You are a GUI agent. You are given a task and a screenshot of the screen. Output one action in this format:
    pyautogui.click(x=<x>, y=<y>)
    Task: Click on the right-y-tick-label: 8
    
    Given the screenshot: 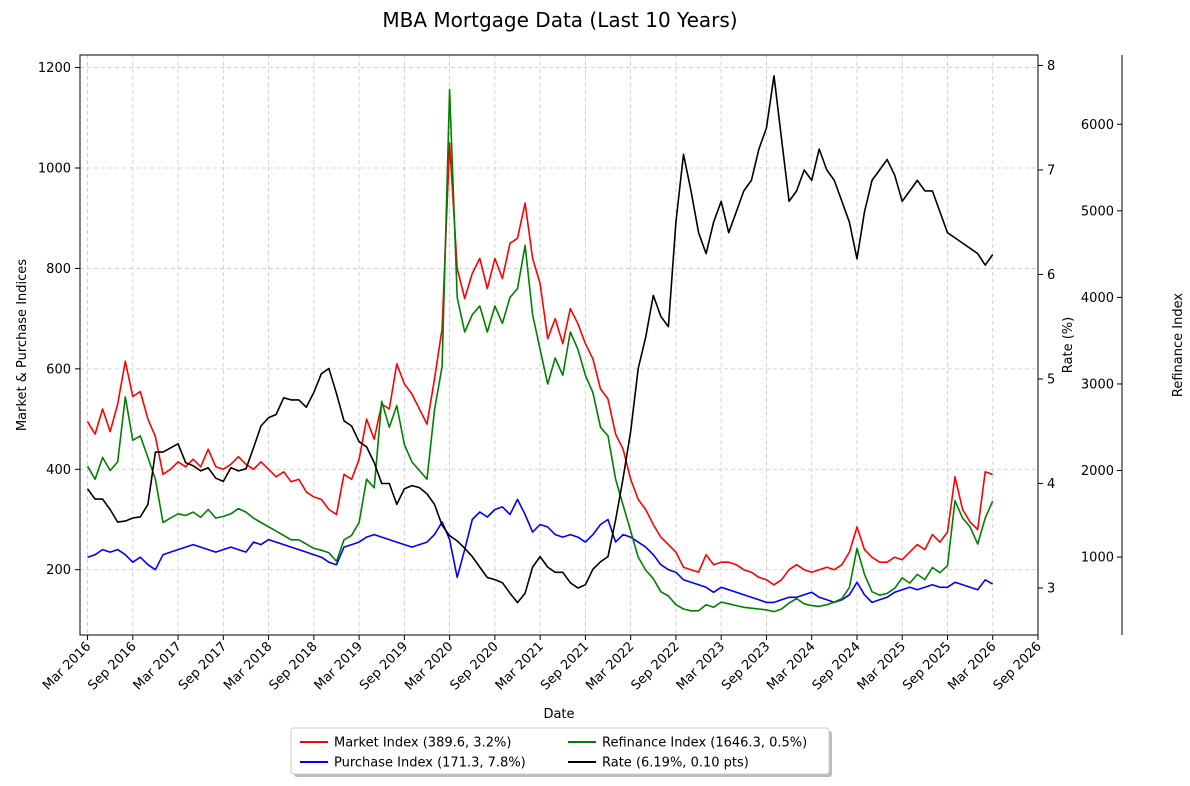 What is the action you would take?
    pyautogui.click(x=1051, y=66)
    